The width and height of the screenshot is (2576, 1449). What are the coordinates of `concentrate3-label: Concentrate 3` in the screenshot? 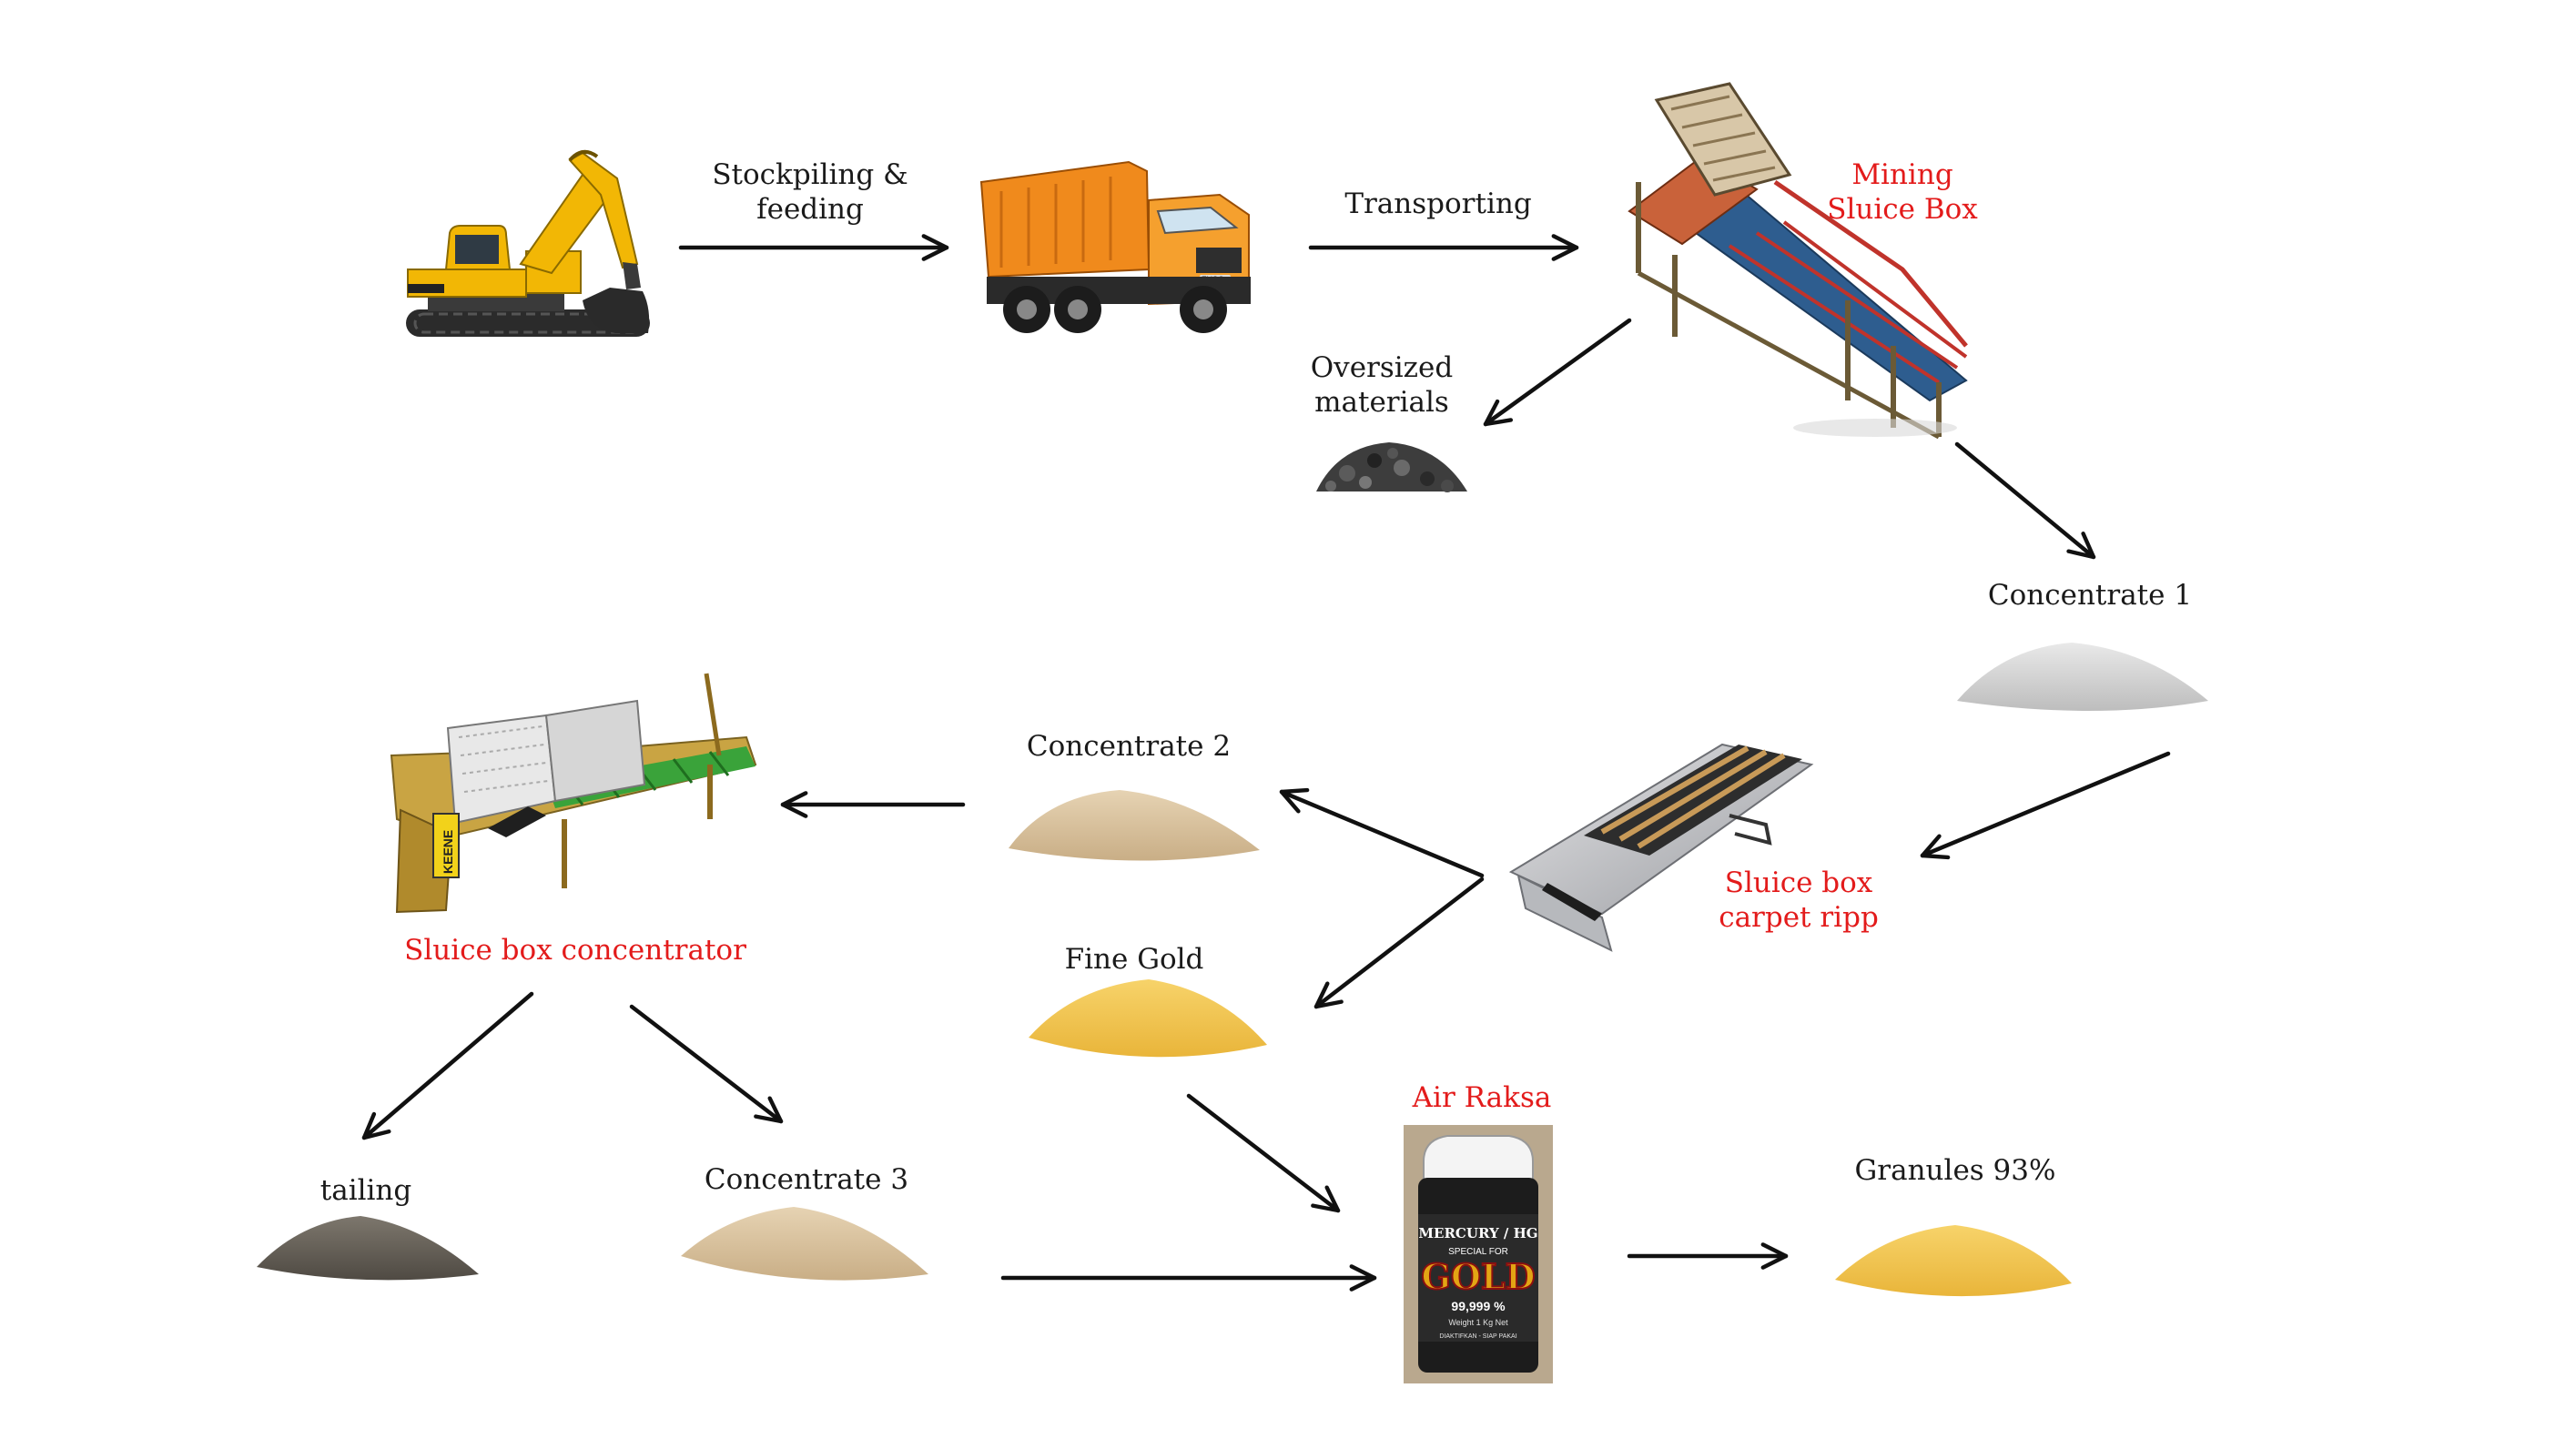 It's located at (806, 1180).